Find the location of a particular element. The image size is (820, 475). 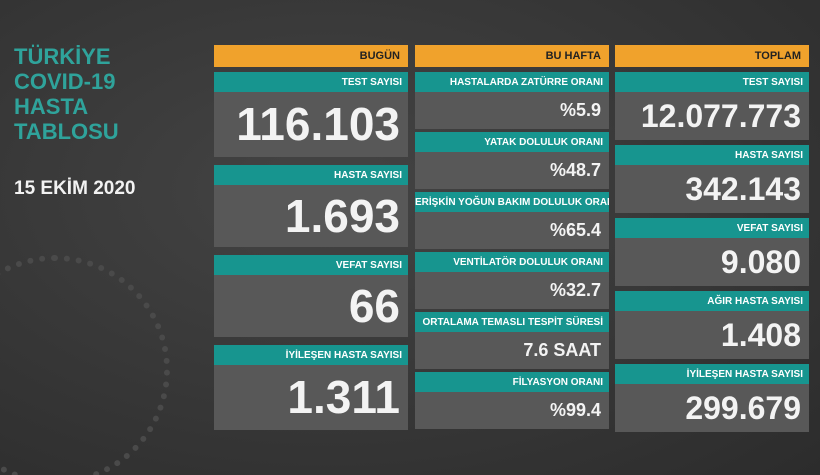

stat-value: 7.6 SAAT is located at coordinates (512, 350).